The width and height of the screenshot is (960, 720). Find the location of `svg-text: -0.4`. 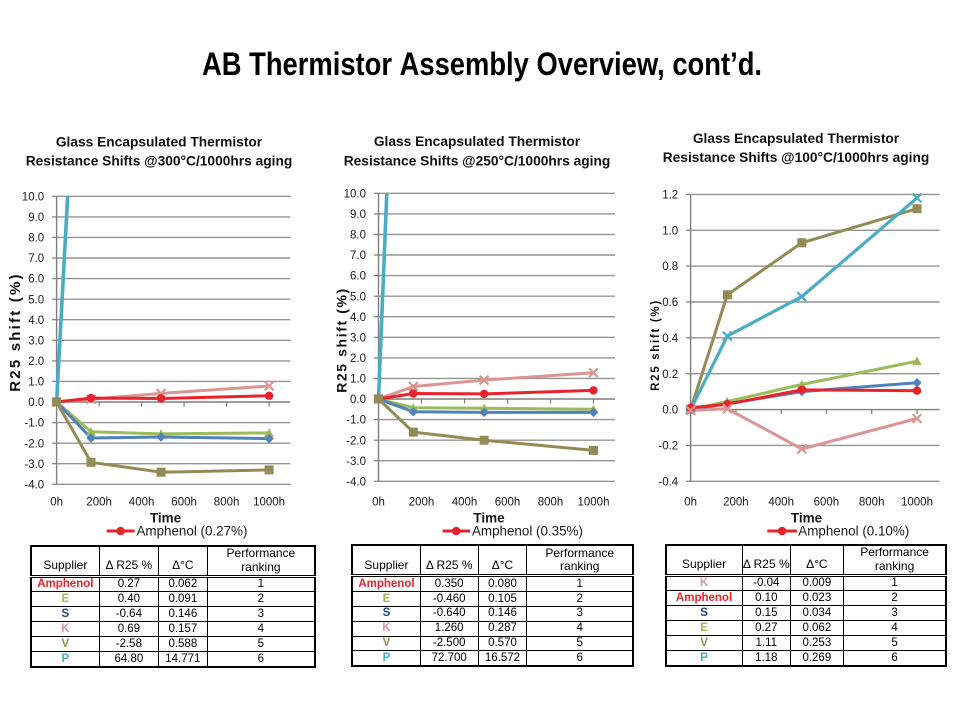

svg-text: -0.4 is located at coordinates (668, 482).